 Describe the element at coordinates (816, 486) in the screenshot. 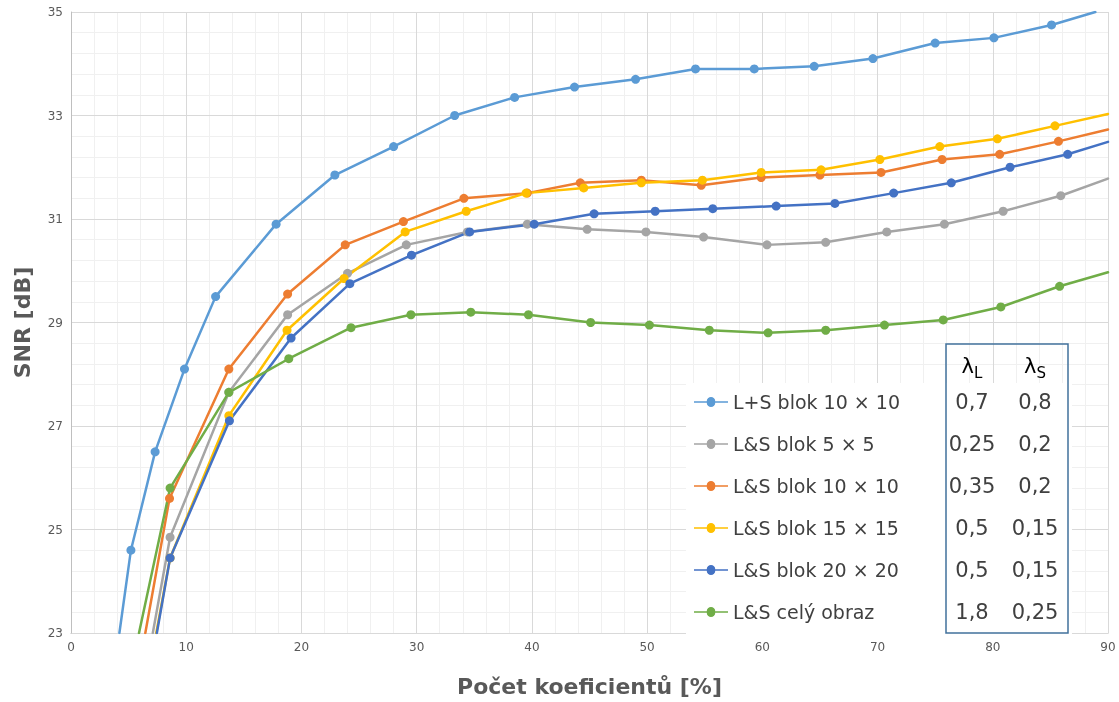

I see `legend-label: L&S blok 10 × 10` at that location.